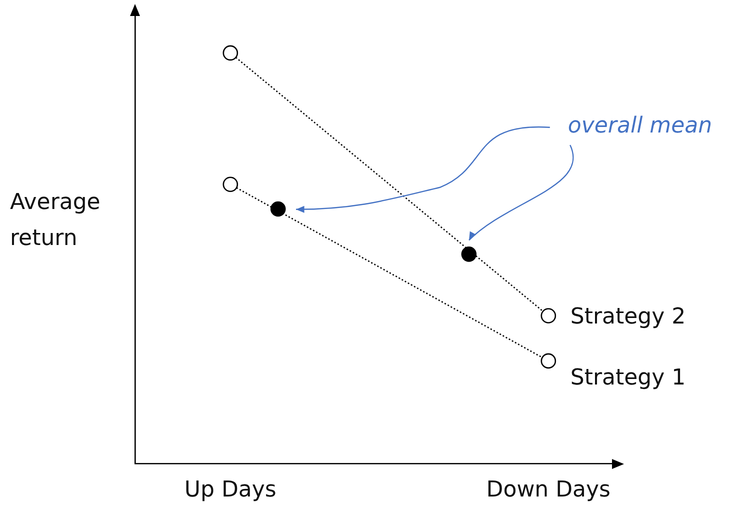  I want to click on x-tick-label: Down Days, so click(548, 490).